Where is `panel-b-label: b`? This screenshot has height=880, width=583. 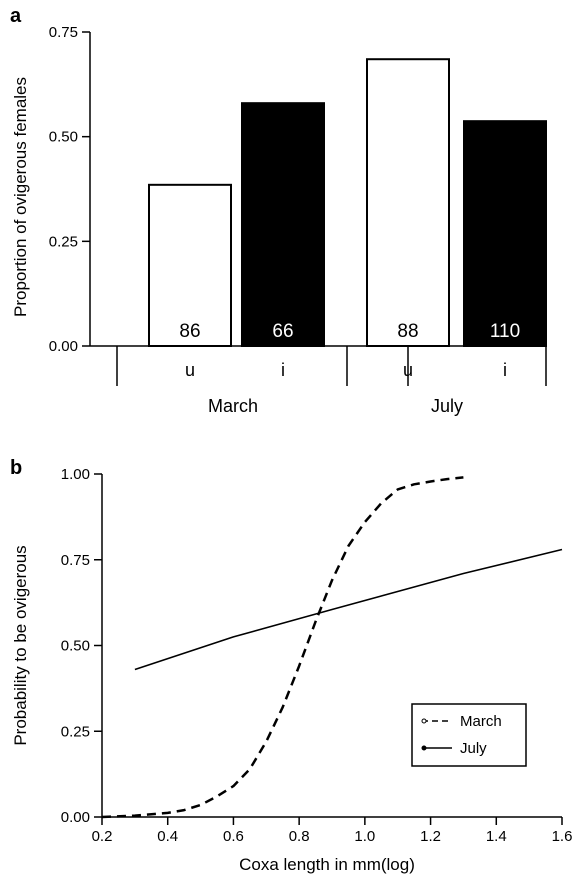
panel-b-label: b is located at coordinates (16, 468).